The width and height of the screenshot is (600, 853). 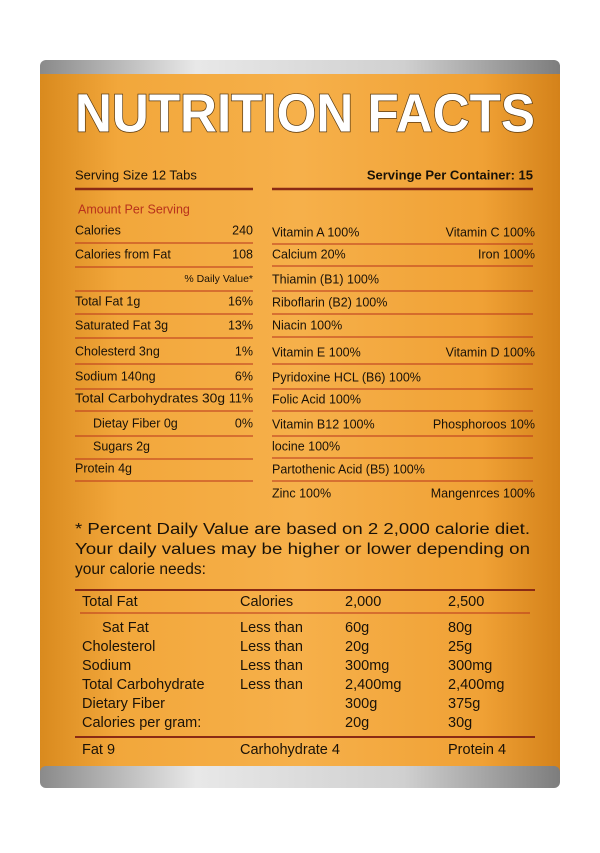 What do you see at coordinates (218, 279) in the screenshot?
I see `nutrient-value: % Daily Value*` at bounding box center [218, 279].